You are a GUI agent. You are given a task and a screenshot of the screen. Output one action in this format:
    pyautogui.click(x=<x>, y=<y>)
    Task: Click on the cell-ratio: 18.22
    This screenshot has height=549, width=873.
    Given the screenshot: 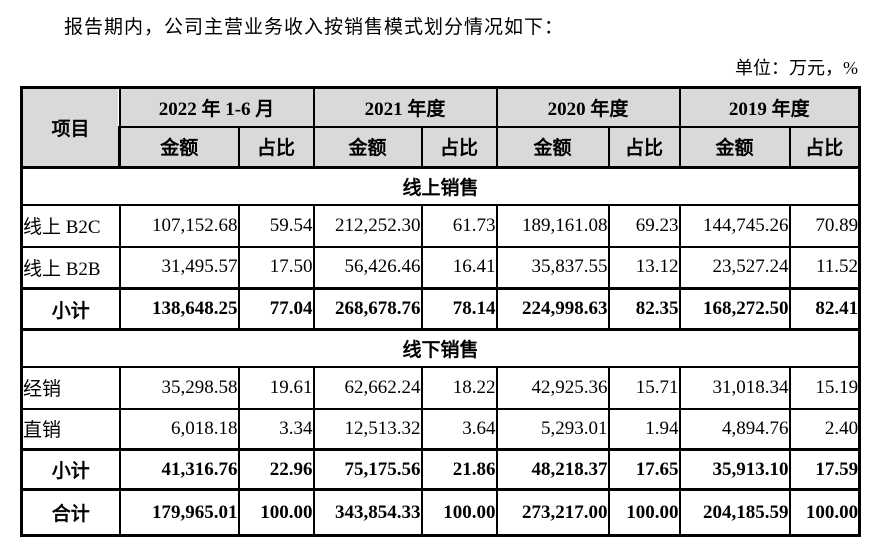 What is the action you would take?
    pyautogui.click(x=459, y=387)
    